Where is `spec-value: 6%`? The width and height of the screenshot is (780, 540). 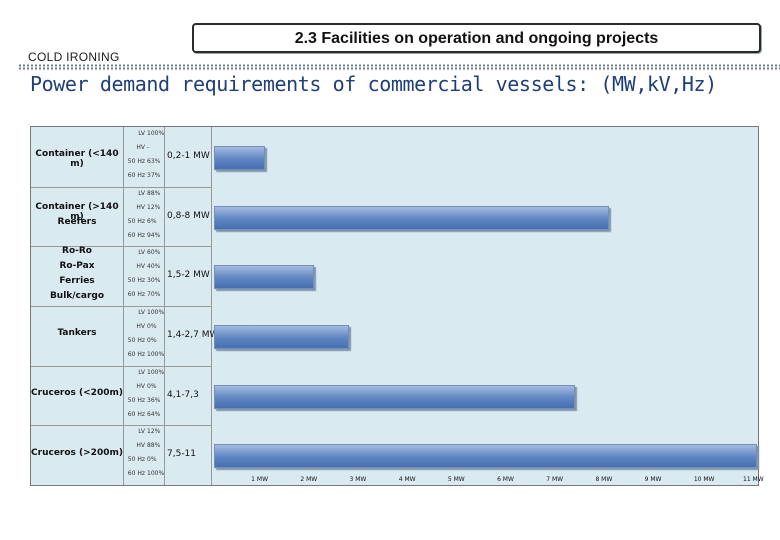
spec-value: 6% is located at coordinates (152, 221).